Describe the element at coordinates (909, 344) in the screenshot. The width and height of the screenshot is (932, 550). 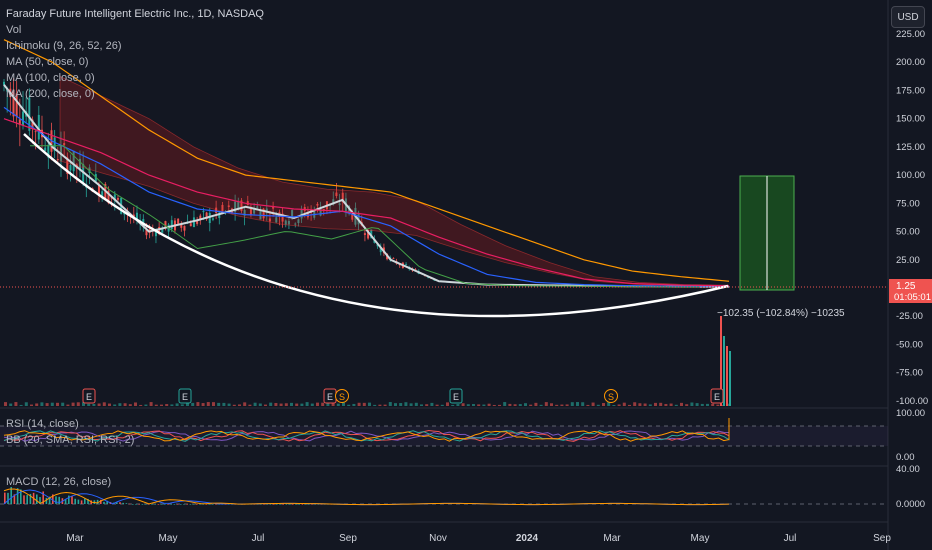
I see `price-tick: -50.00` at that location.